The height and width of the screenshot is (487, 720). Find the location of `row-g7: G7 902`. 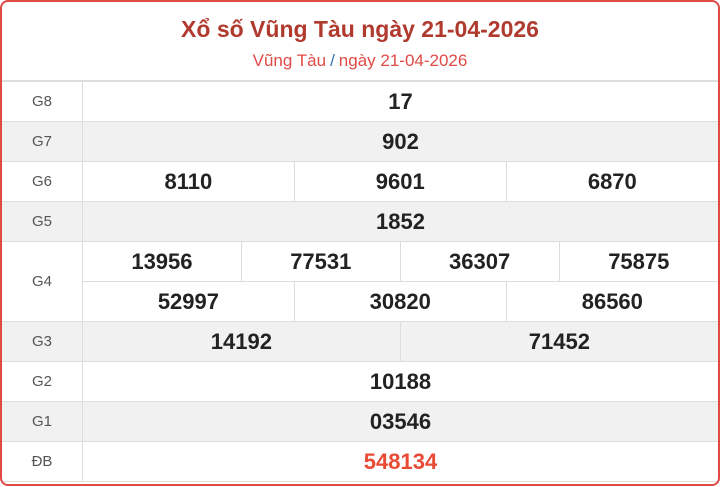

row-g7: G7 902 is located at coordinates (360, 141).